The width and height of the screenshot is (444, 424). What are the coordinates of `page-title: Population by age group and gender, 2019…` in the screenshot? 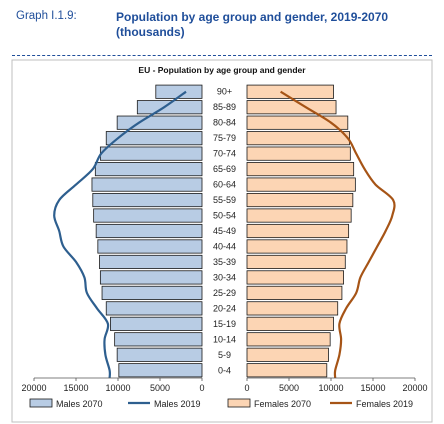 It's located at (252, 24).